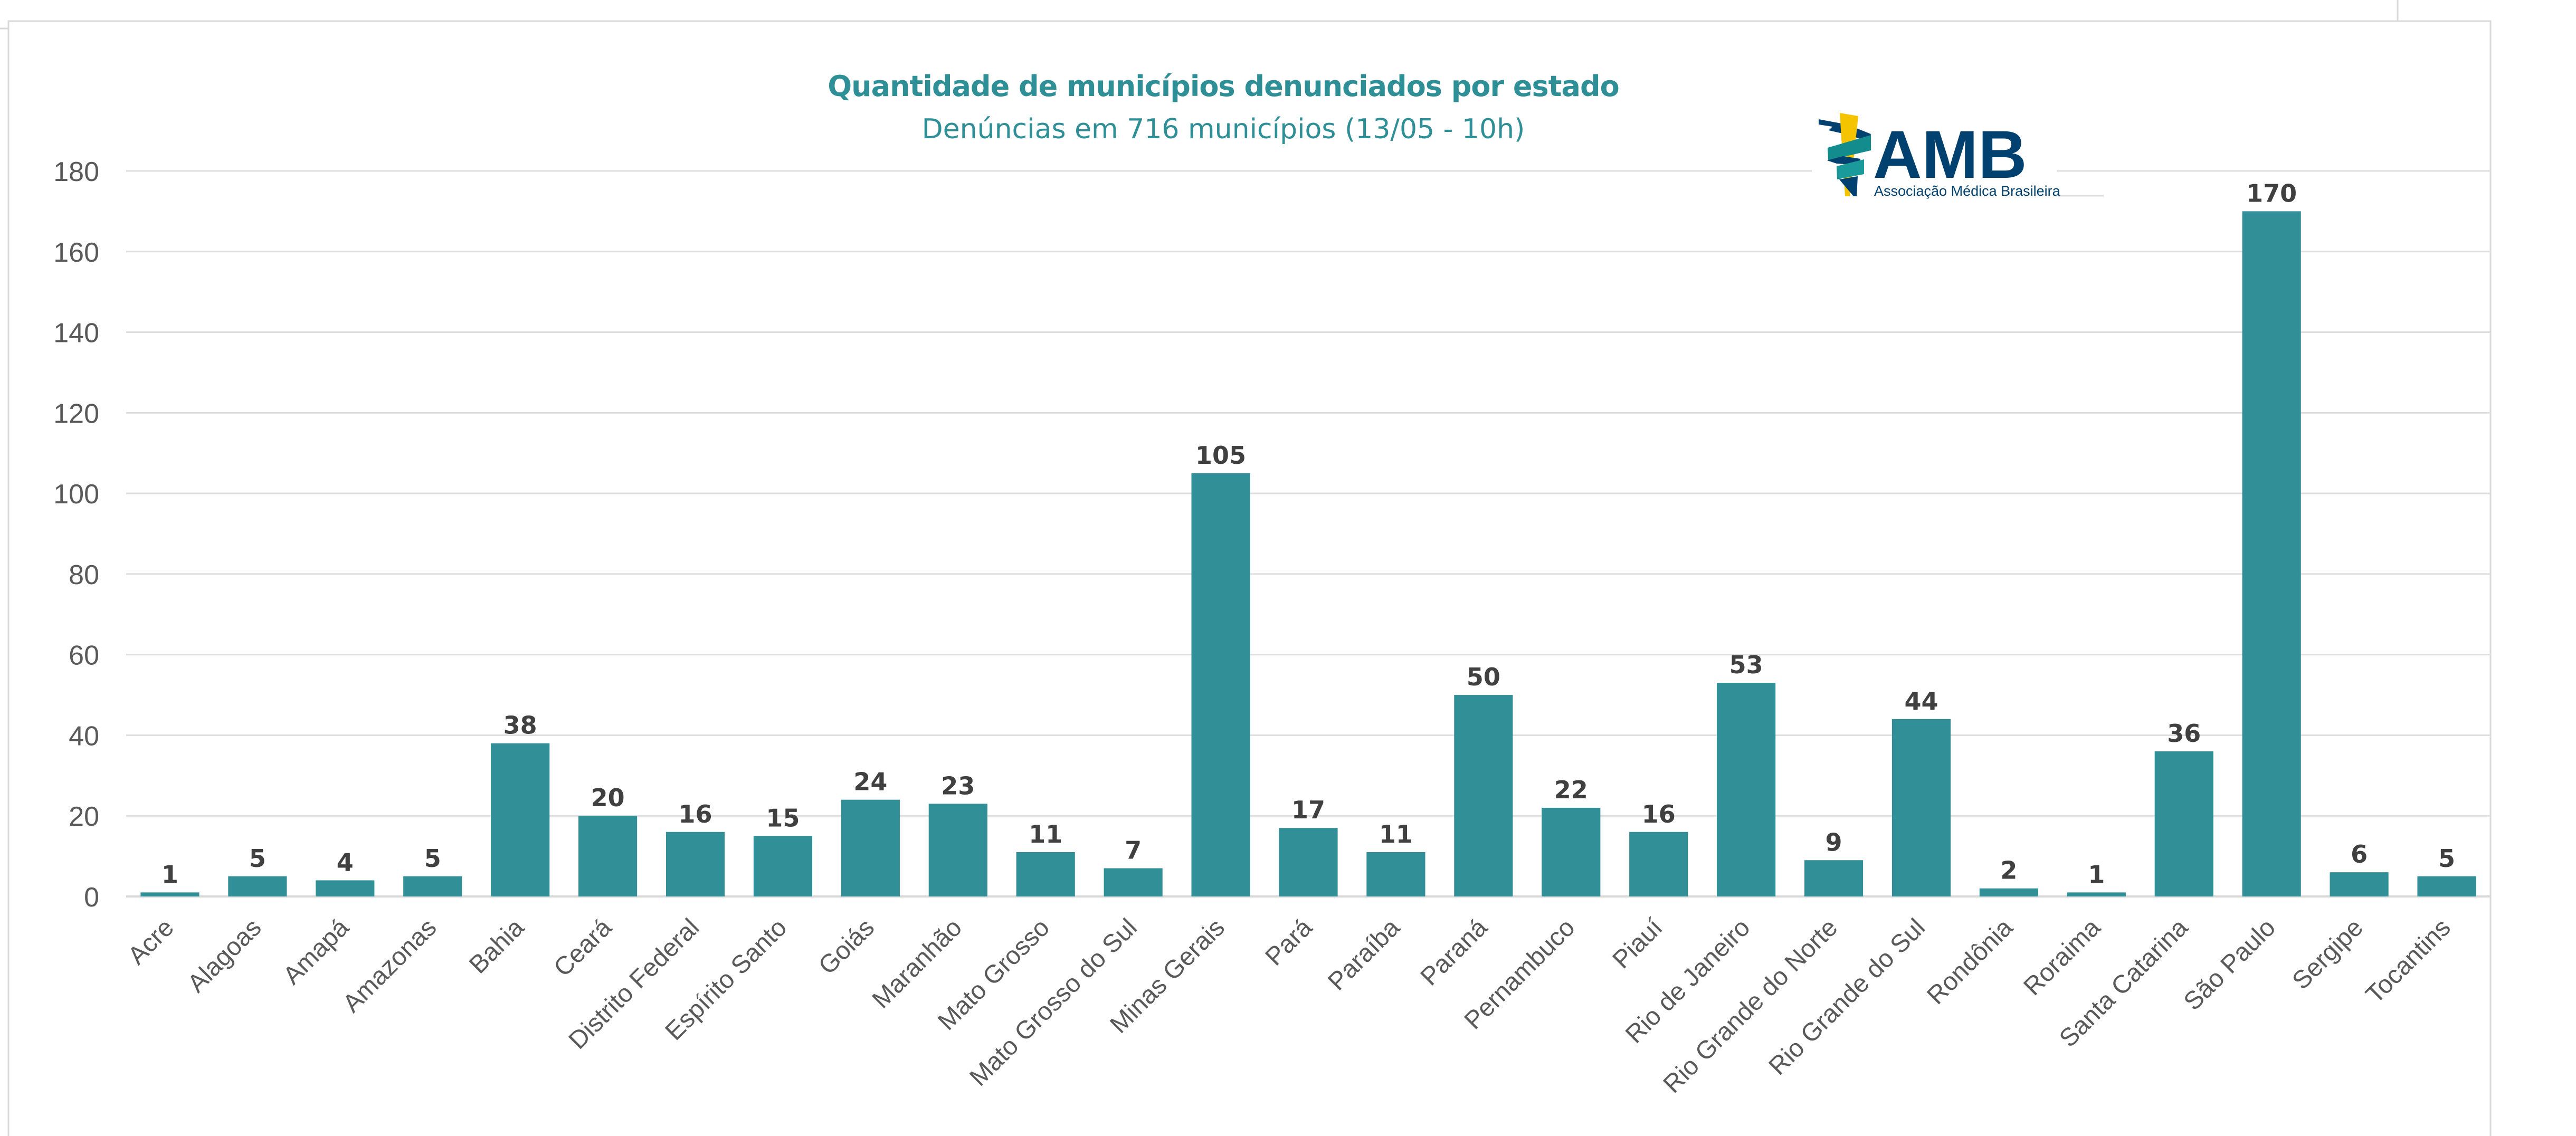 The width and height of the screenshot is (2576, 1136). Describe the element at coordinates (2359, 854) in the screenshot. I see `data-label: 6` at that location.